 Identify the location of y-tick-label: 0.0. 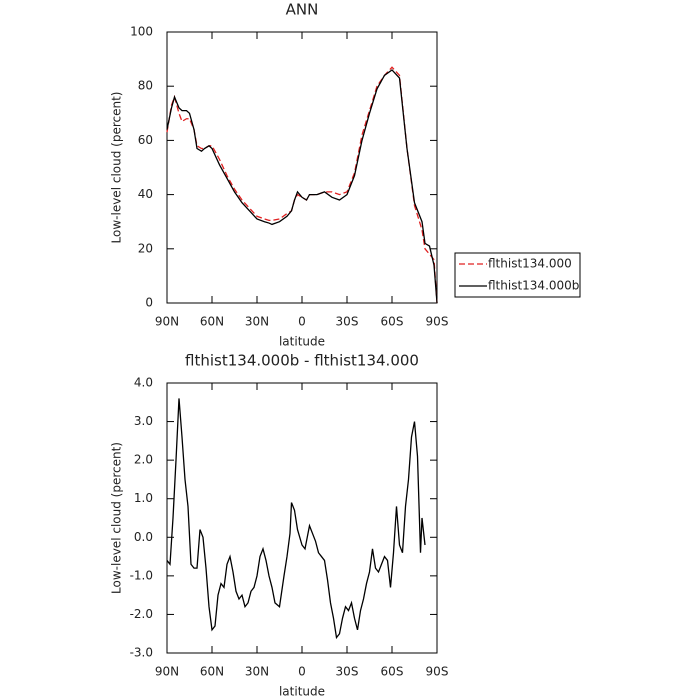
(143, 537).